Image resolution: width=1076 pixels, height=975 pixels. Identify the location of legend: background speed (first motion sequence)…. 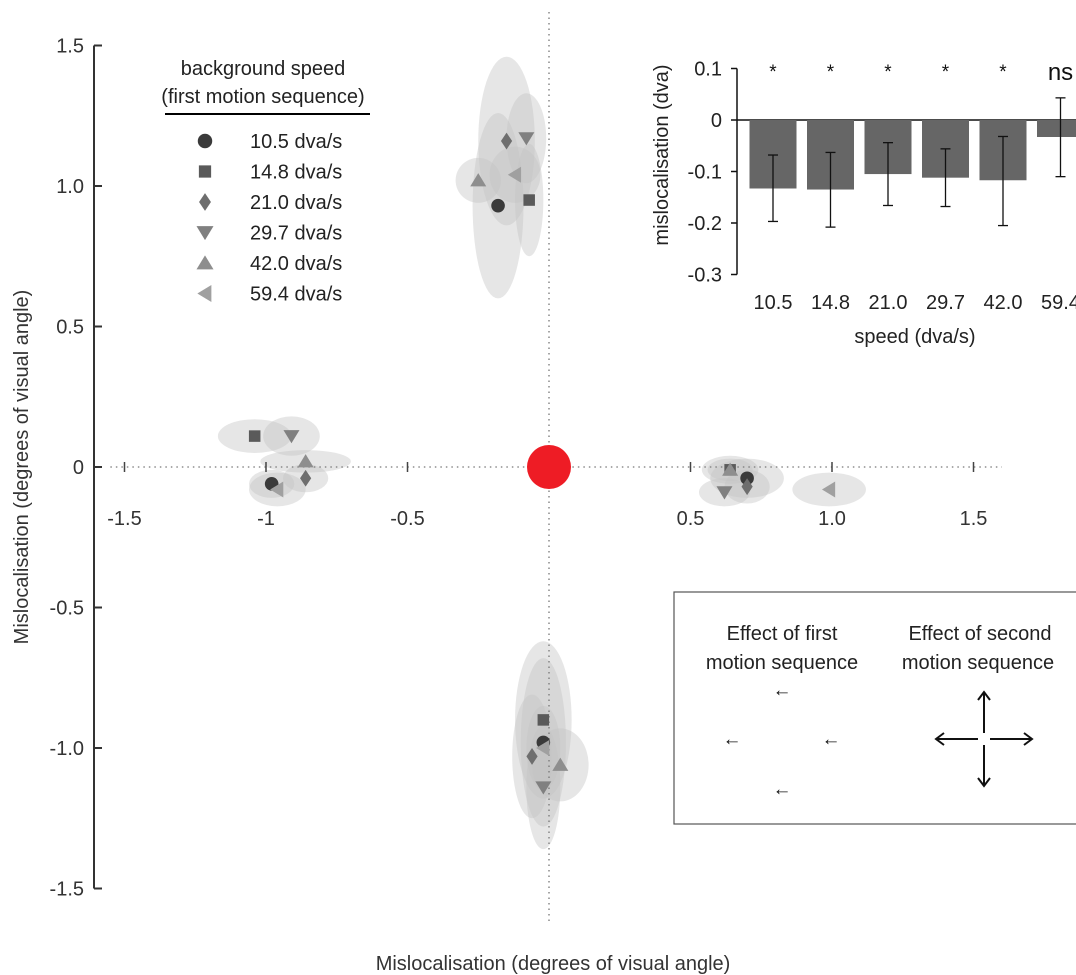
(265, 182).